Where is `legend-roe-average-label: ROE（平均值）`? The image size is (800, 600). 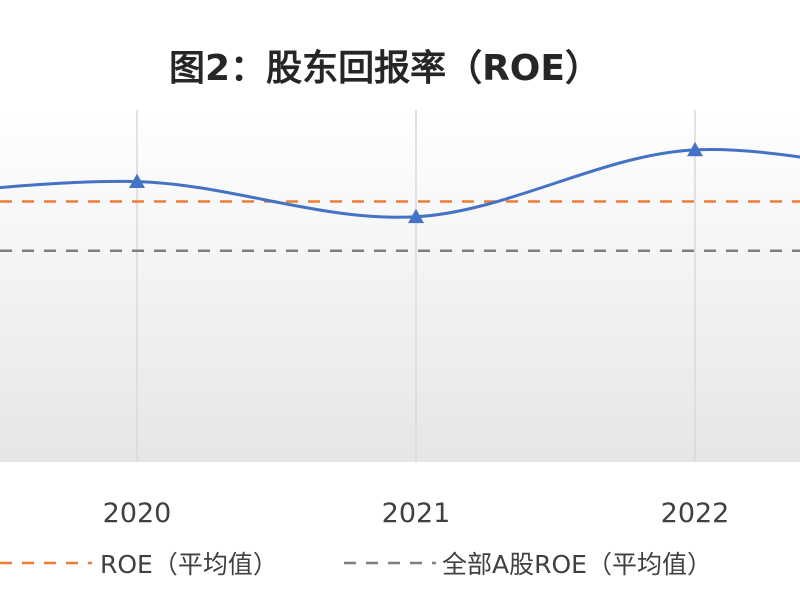 legend-roe-average-label: ROE（平均值） is located at coordinates (189, 564).